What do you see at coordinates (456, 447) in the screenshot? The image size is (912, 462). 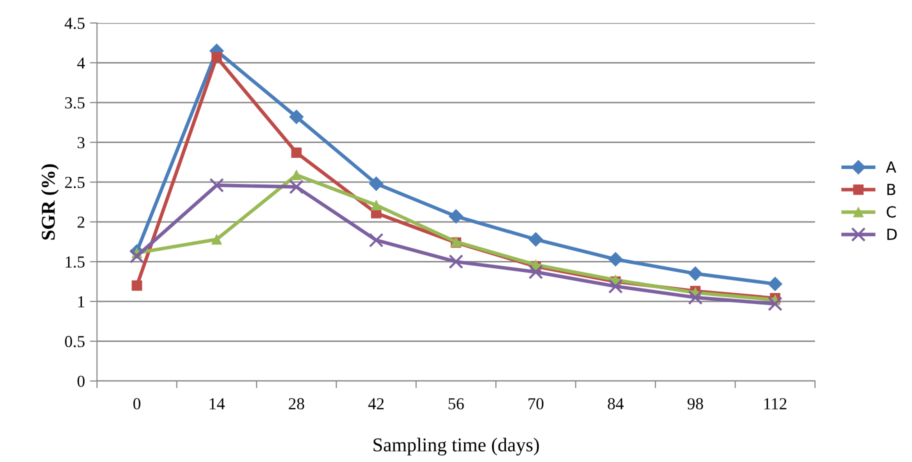 I see `x-axis-title: Sampling time (days)` at bounding box center [456, 447].